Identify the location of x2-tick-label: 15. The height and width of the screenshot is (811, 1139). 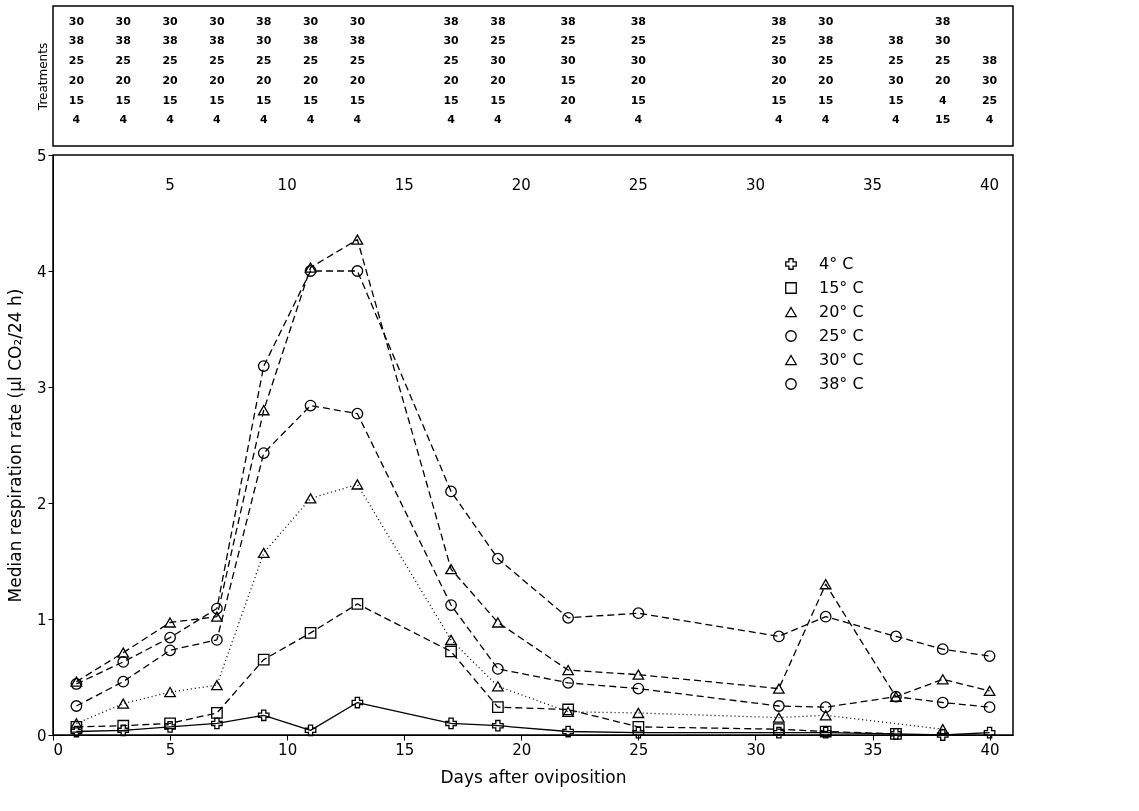
(404, 185).